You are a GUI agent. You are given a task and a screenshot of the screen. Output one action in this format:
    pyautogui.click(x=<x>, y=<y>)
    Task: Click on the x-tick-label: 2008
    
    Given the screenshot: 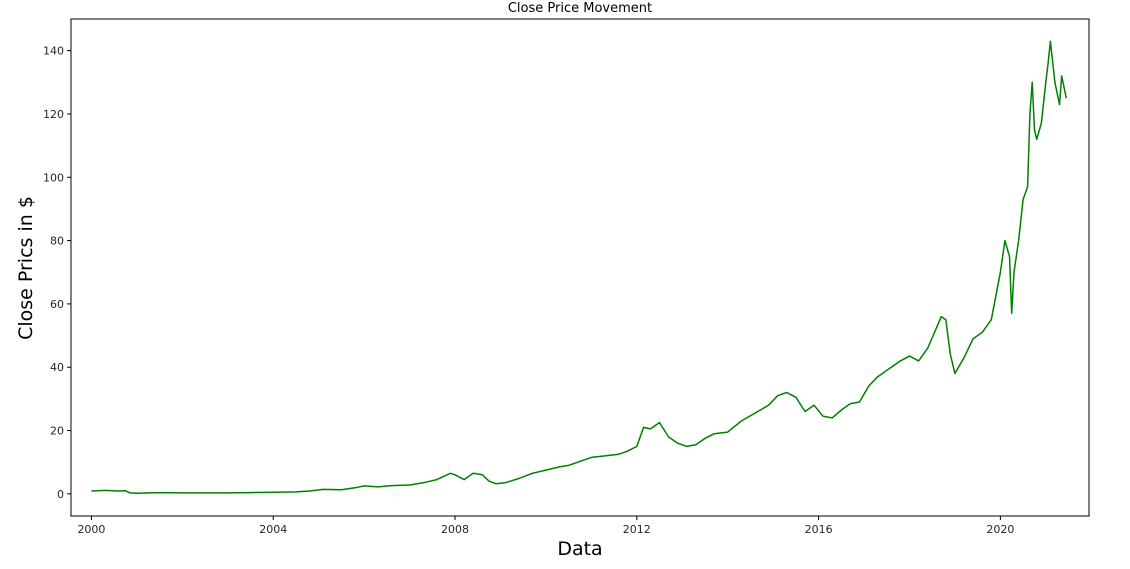 What is the action you would take?
    pyautogui.click(x=455, y=529)
    